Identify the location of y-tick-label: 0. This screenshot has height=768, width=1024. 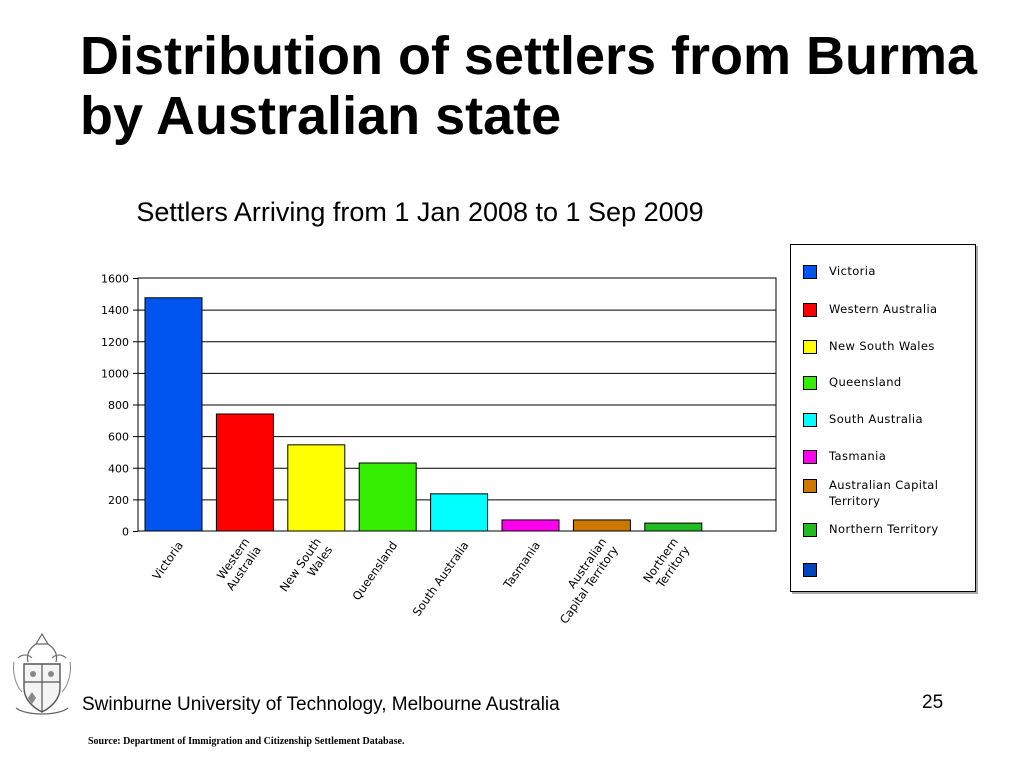
(125, 532).